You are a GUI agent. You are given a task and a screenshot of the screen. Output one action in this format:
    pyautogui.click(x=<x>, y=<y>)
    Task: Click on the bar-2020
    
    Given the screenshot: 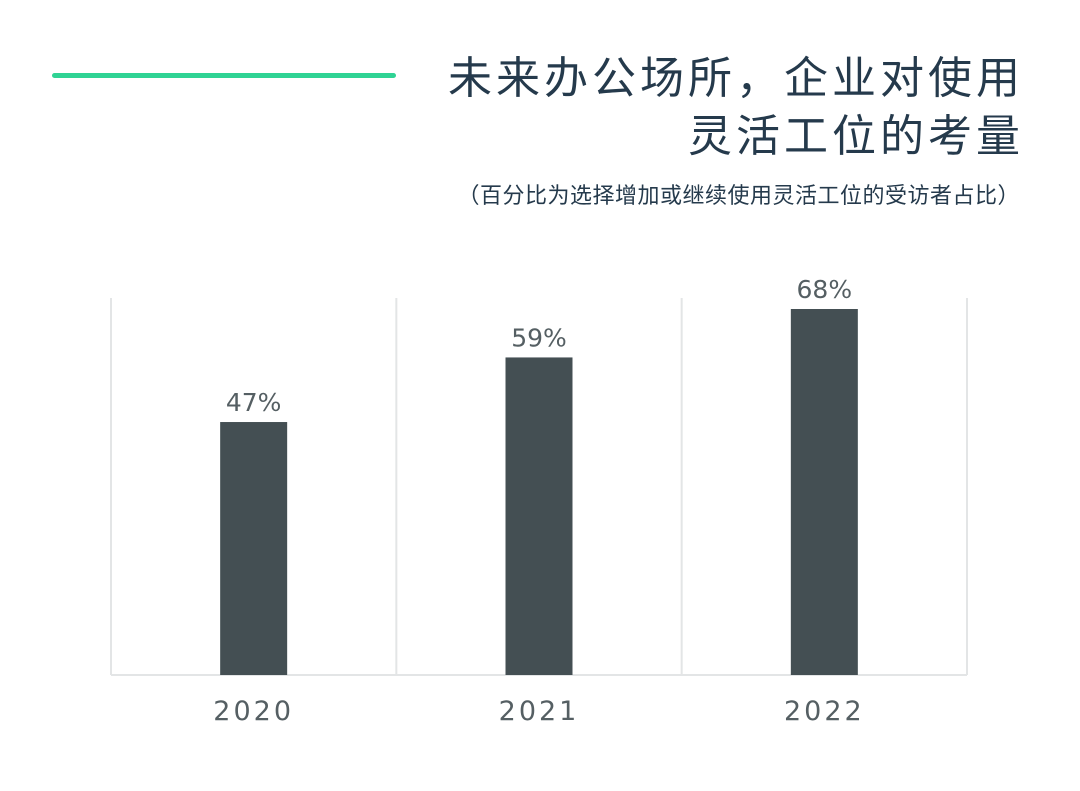 What is the action you would take?
    pyautogui.click(x=254, y=548)
    